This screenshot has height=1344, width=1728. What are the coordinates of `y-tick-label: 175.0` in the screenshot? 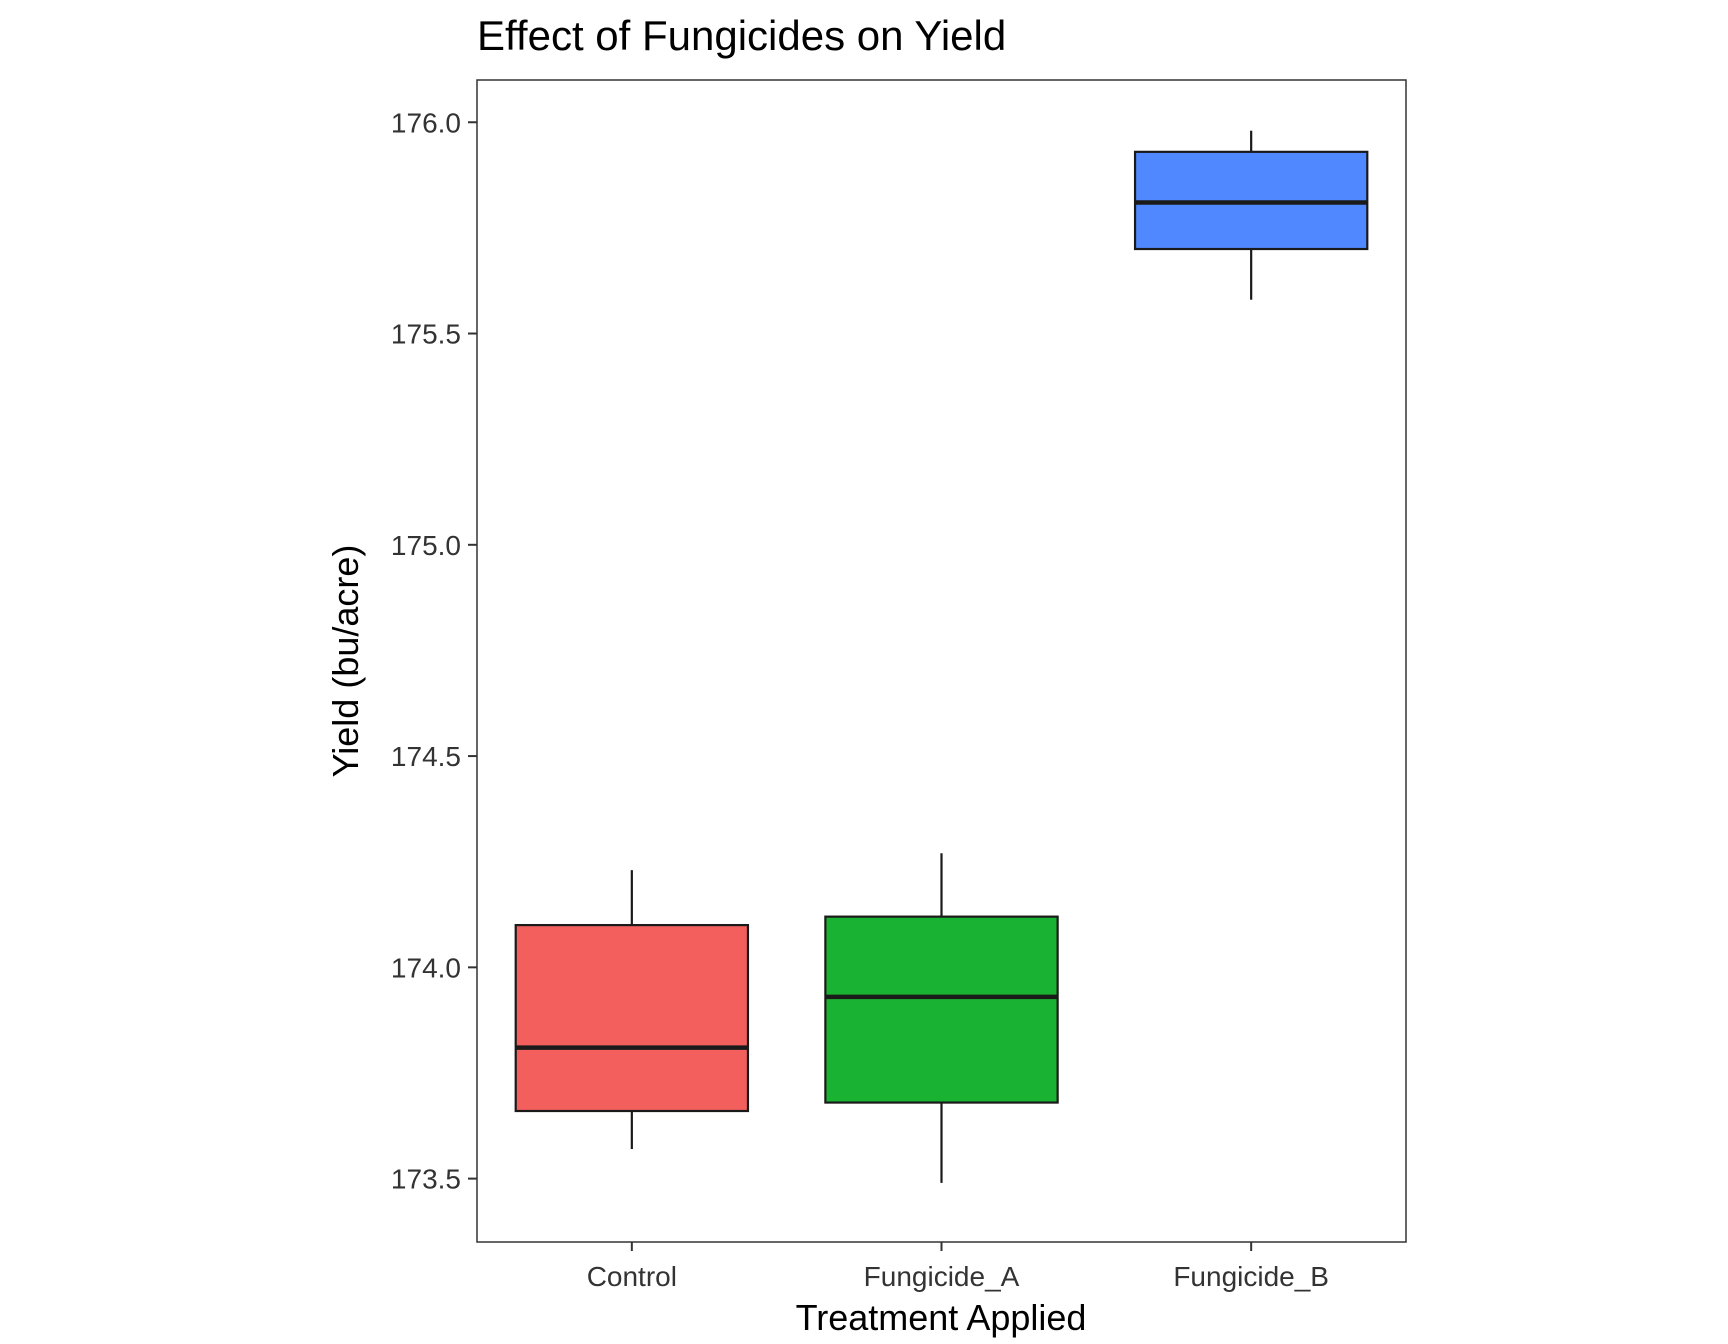 It's located at (426, 545).